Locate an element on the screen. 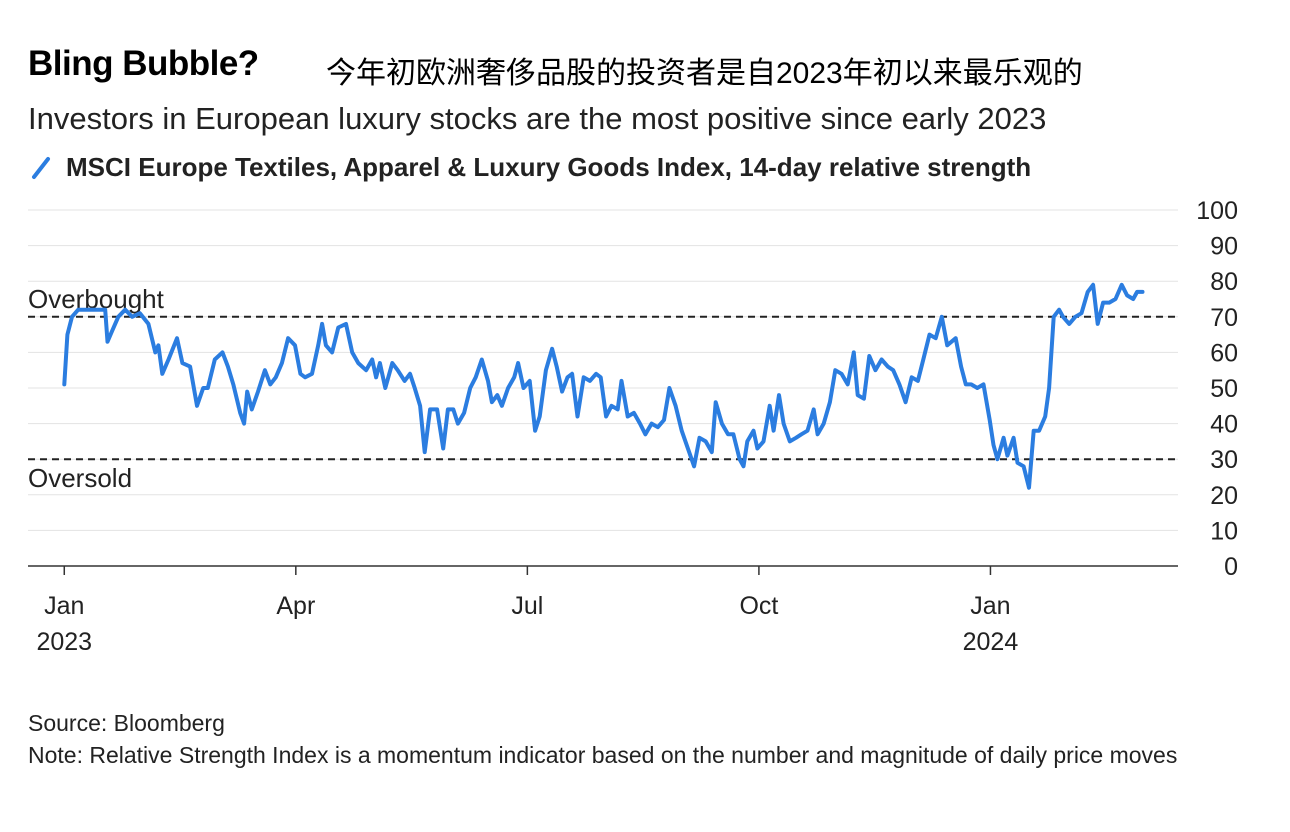 This screenshot has width=1290, height=832. y-tick-label: 50 is located at coordinates (1224, 389).